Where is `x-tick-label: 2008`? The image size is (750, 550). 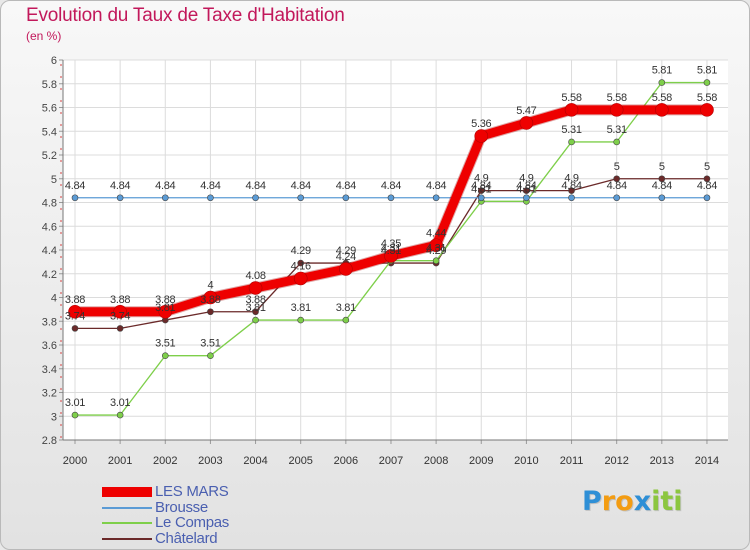 x-tick-label: 2008 is located at coordinates (436, 461).